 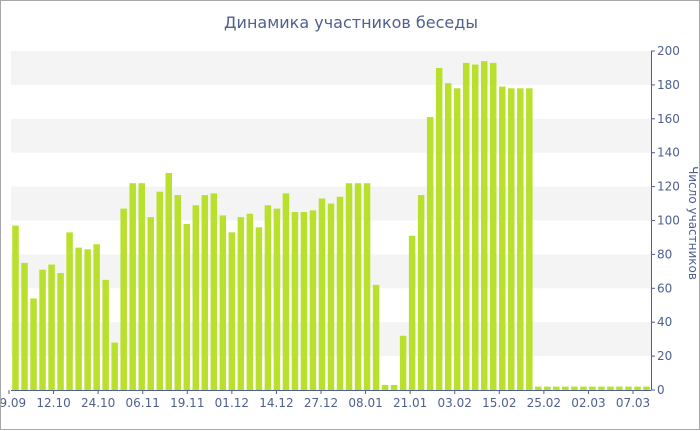 What do you see at coordinates (544, 403) in the screenshot?
I see `x-tick-label: 25.02` at bounding box center [544, 403].